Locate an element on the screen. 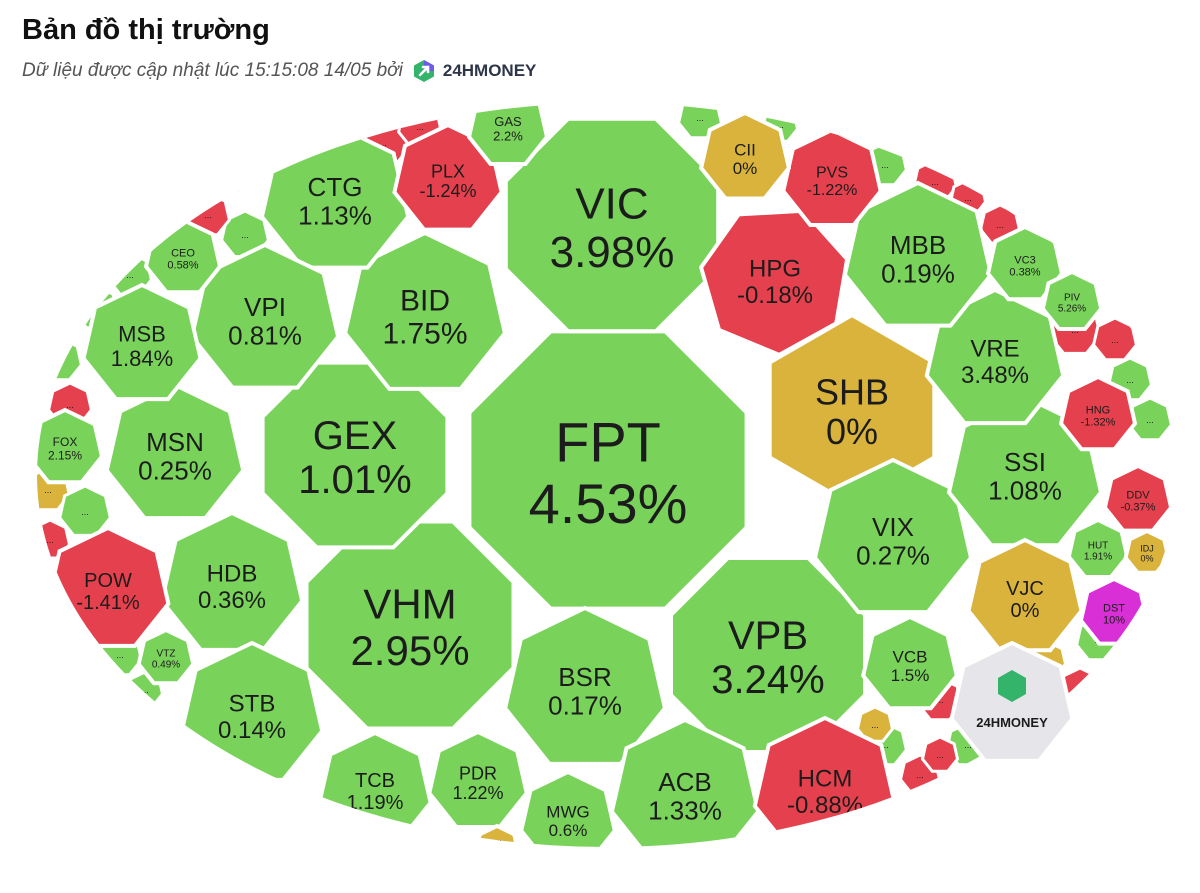 This screenshot has width=1200, height=893. tile-ddv: DDV-0.37% is located at coordinates (1138, 498).